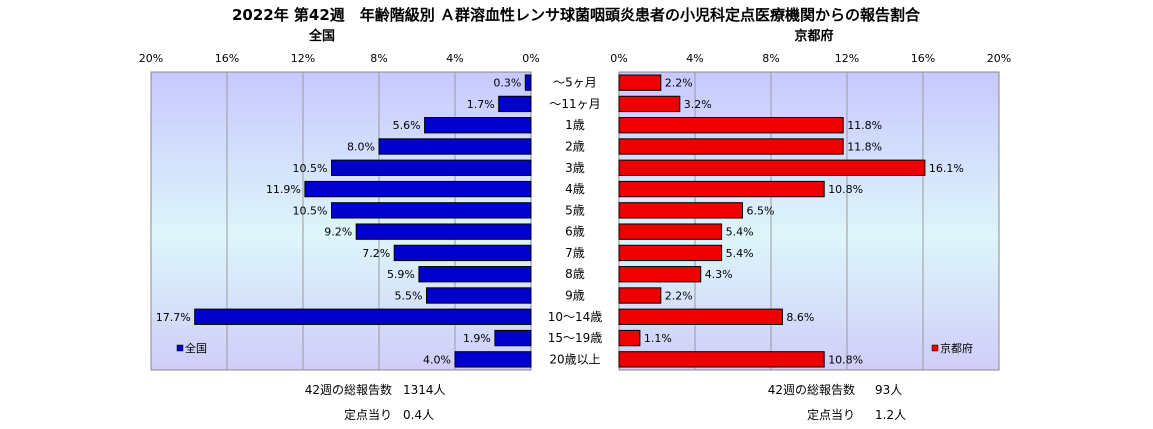 The height and width of the screenshot is (429, 1153). I want to click on data-label-kyoto: 11.8%, so click(864, 147).